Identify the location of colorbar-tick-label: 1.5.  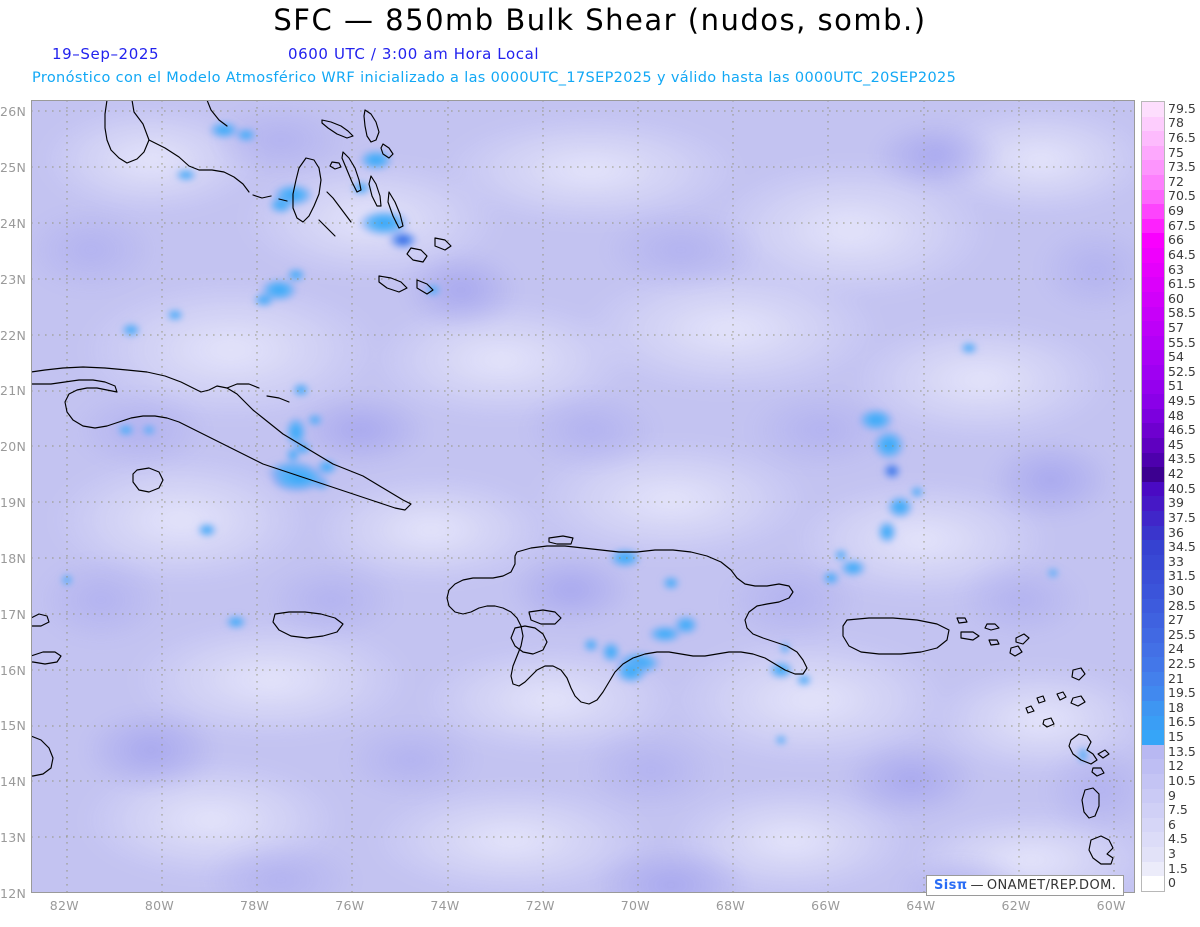
(1178, 868).